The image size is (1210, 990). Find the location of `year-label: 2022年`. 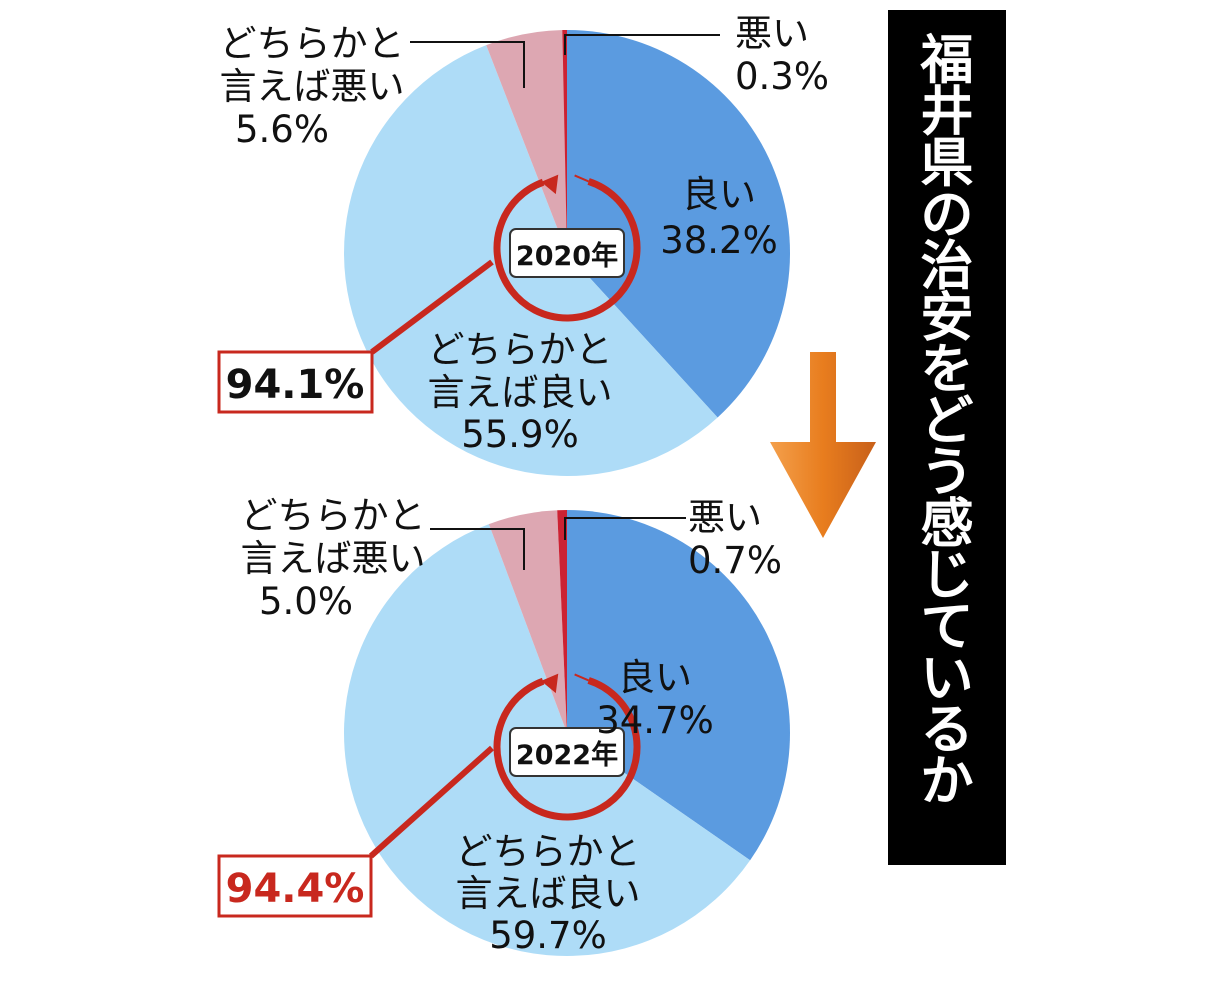

year-label: 2022年 is located at coordinates (567, 755).